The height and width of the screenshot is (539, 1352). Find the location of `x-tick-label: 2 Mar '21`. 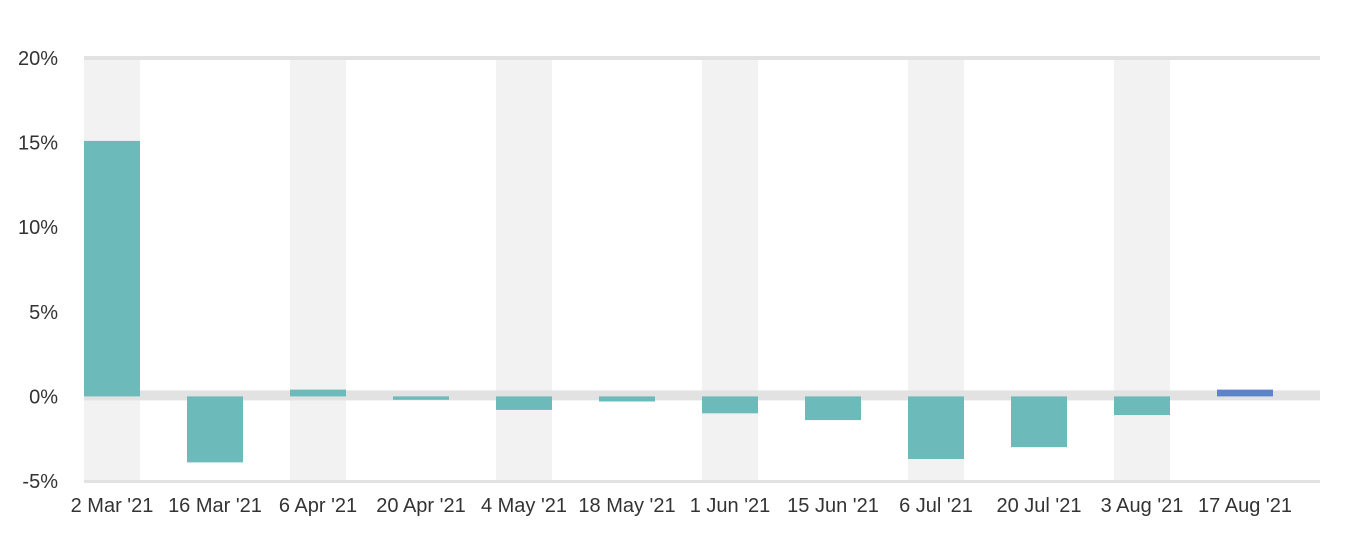

x-tick-label: 2 Mar '21 is located at coordinates (112, 506).